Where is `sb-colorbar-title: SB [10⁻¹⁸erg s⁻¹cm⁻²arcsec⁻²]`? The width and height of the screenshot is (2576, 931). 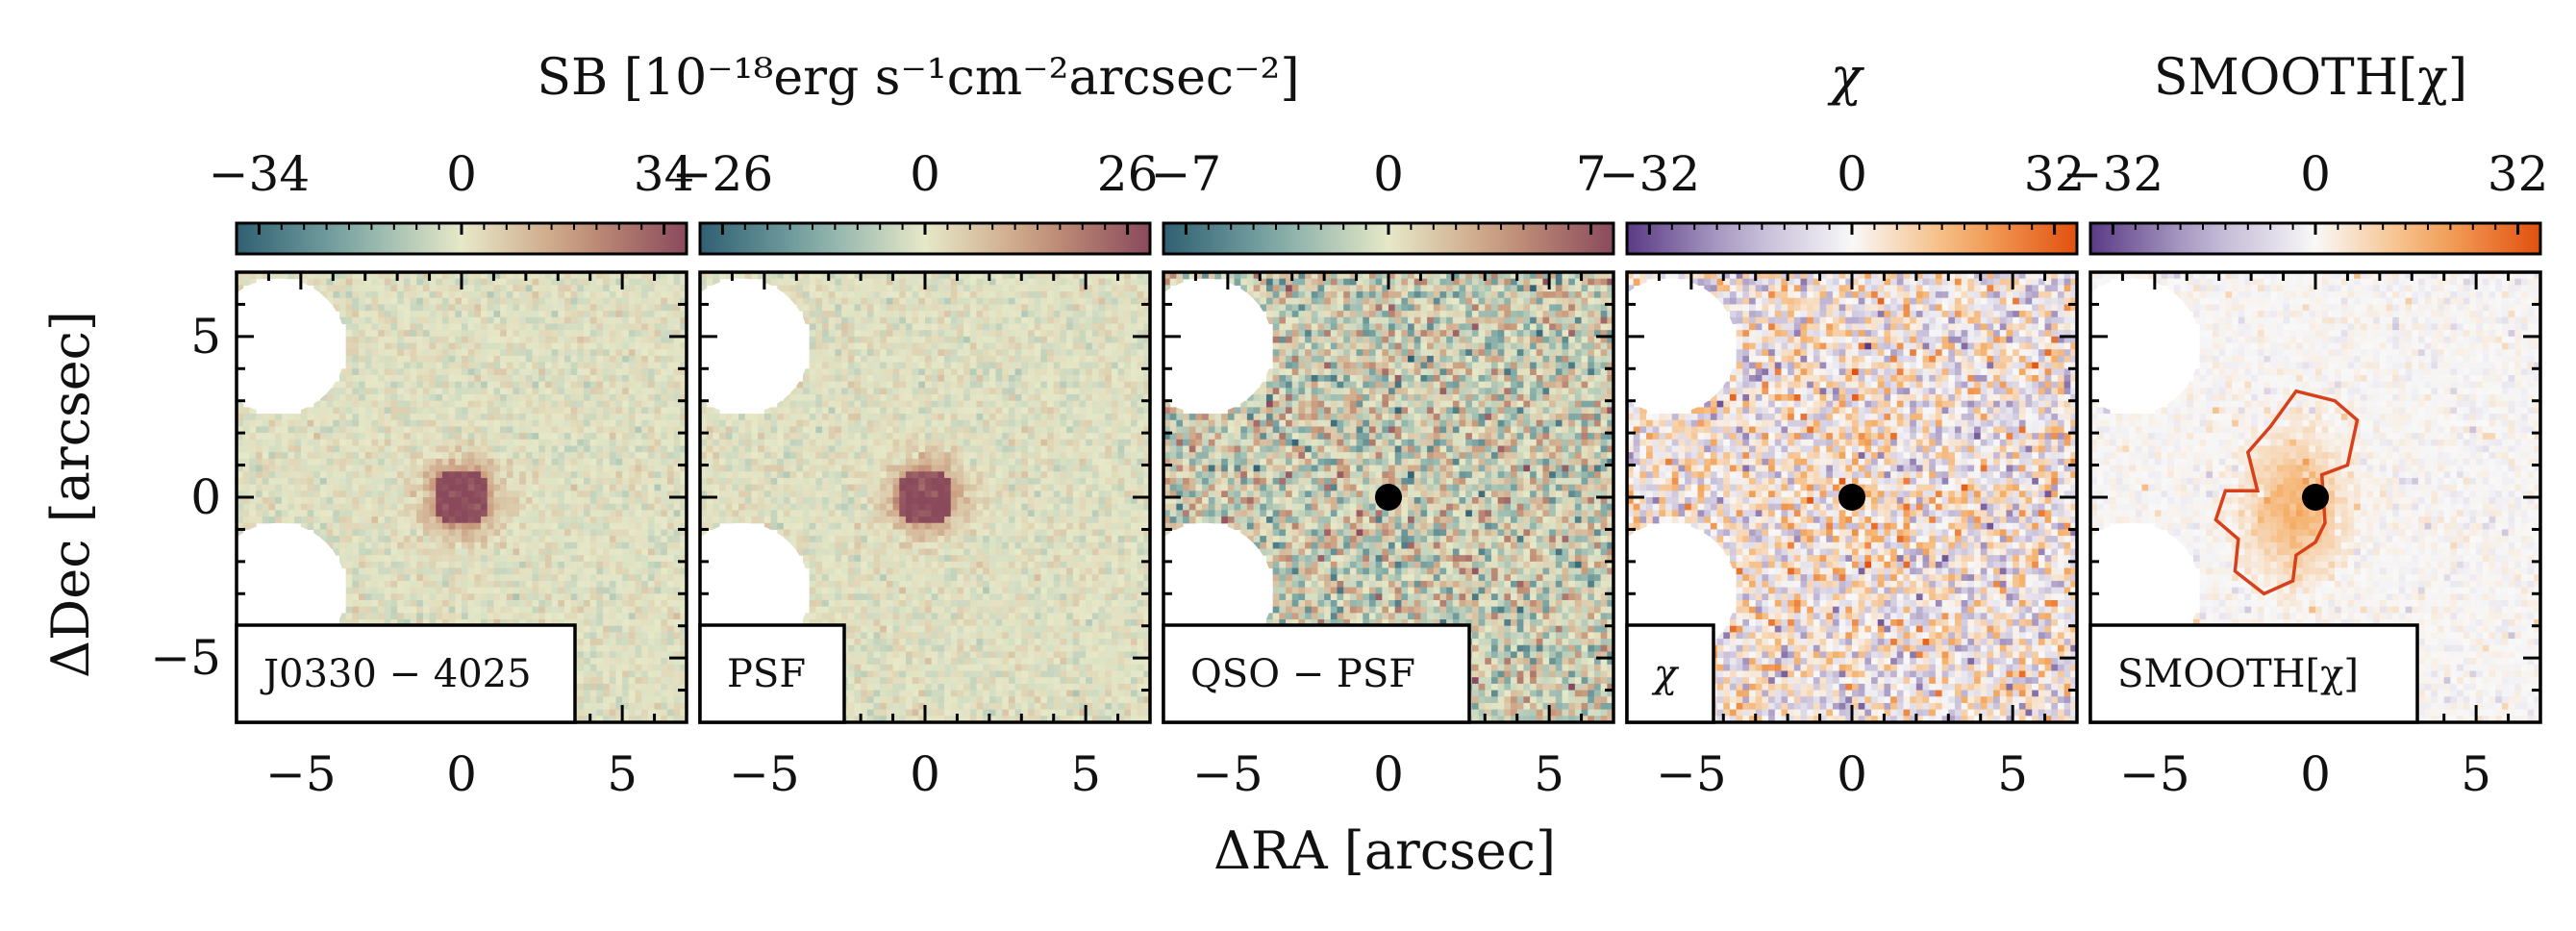 sb-colorbar-title: SB [10⁻¹⁸erg s⁻¹cm⁻²arcsec⁻²] is located at coordinates (918, 78).